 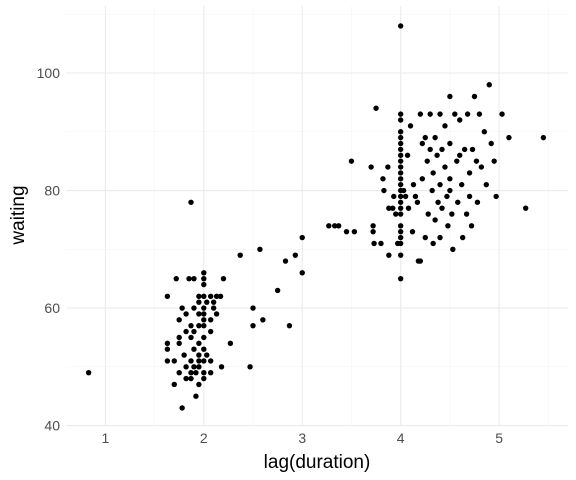 What do you see at coordinates (52, 308) in the screenshot?
I see `y-tick-label: 60` at bounding box center [52, 308].